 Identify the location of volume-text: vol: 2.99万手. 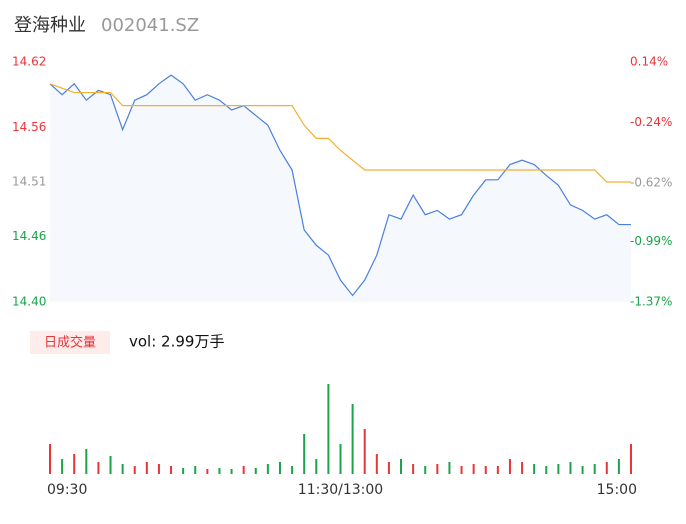
(176, 342).